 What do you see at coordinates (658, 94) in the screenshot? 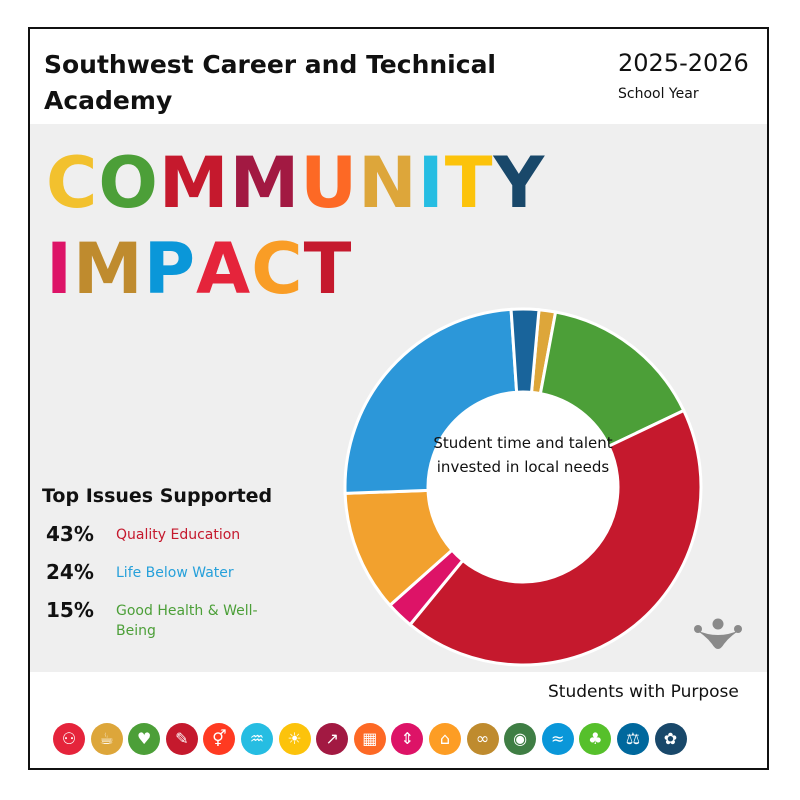
I see `school-year-label: School Year` at bounding box center [658, 94].